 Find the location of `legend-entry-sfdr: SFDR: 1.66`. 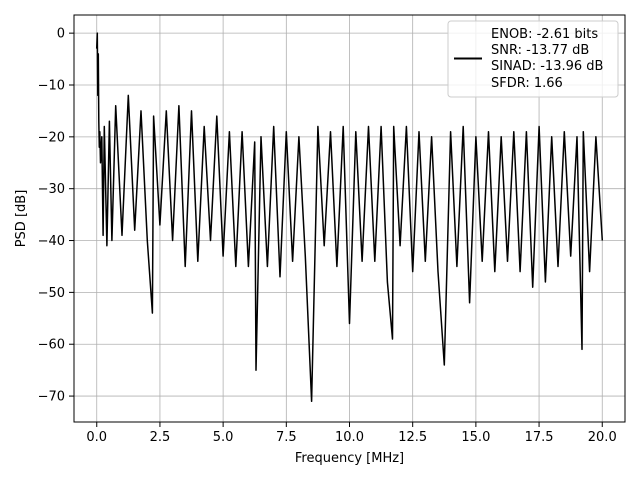

legend-entry-sfdr: SFDR: 1.66 is located at coordinates (527, 83).